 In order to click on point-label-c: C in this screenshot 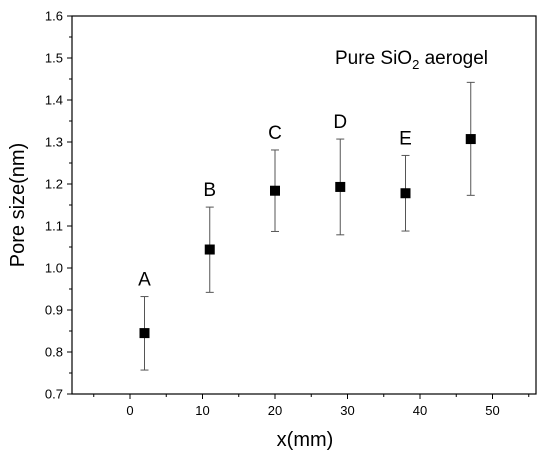, I will do `click(275, 133)`.